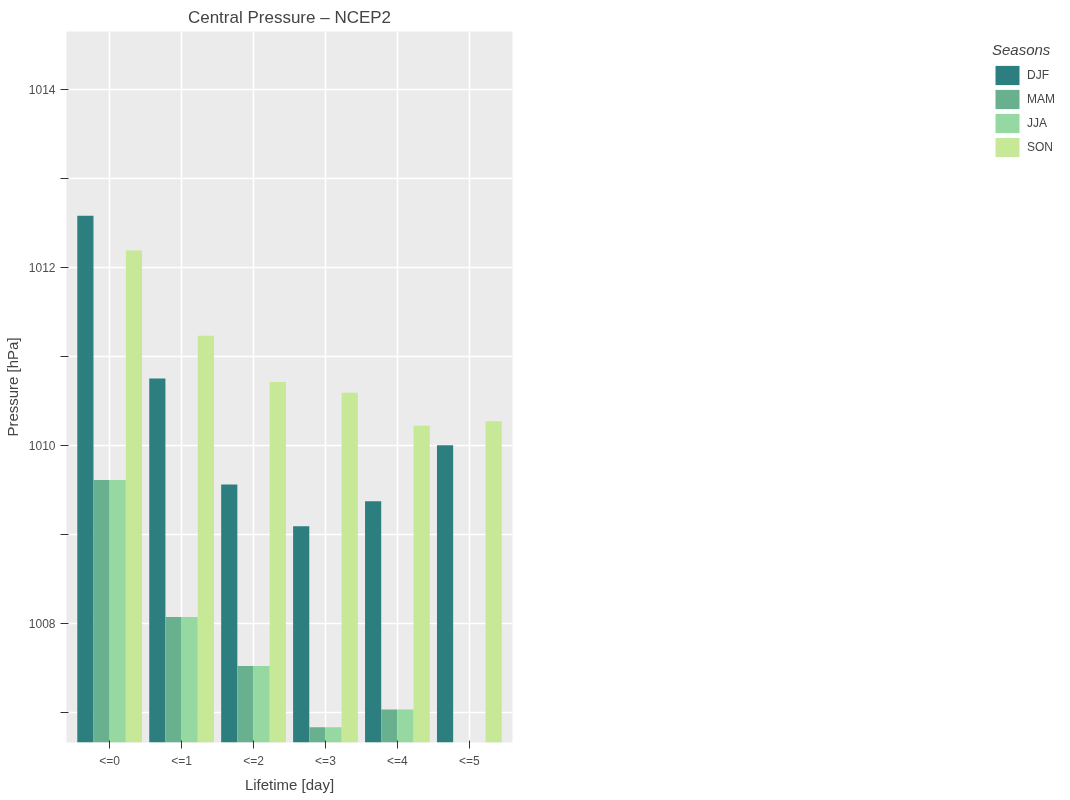  I want to click on legend-label: SON, so click(1040, 147).